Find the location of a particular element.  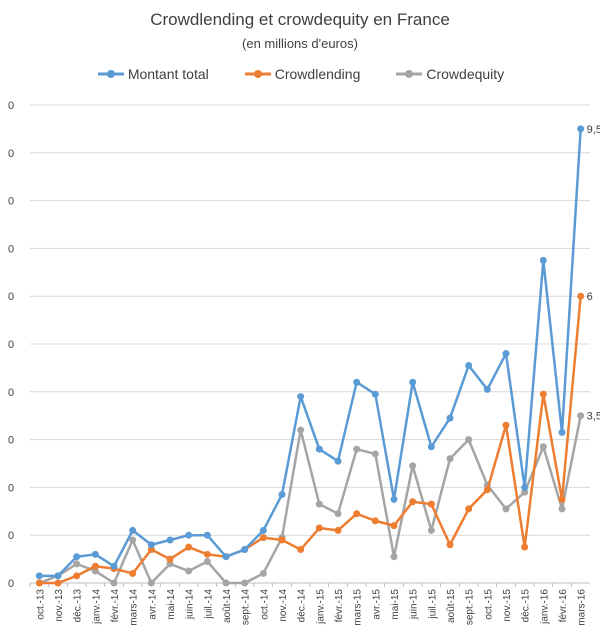

legend-label-crowdlending: Crowdlending is located at coordinates (317, 74).